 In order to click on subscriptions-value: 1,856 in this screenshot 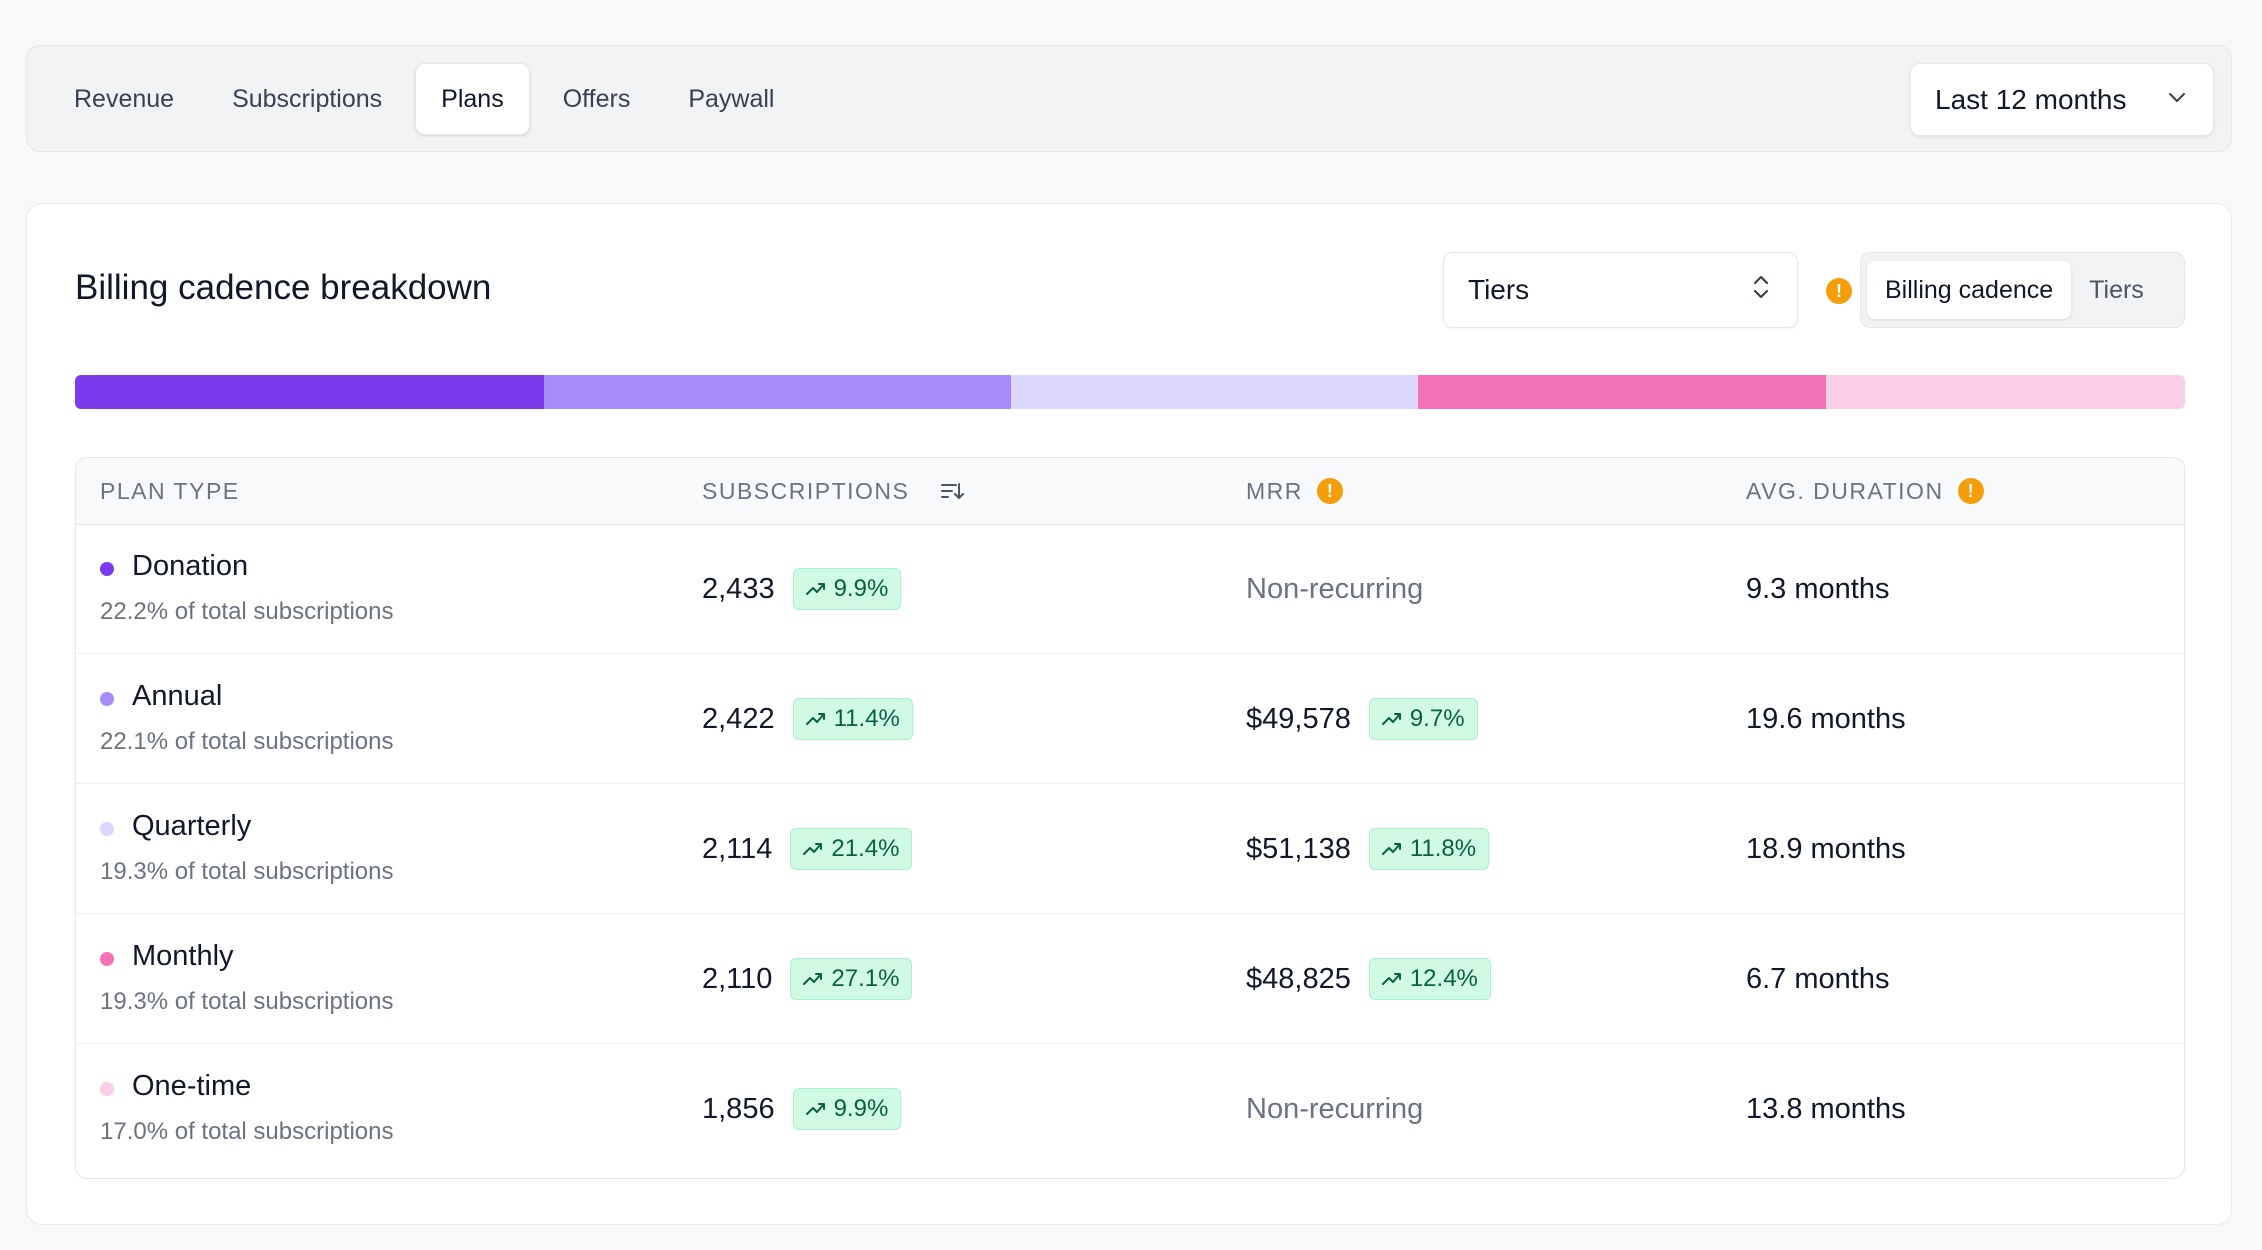, I will do `click(738, 1108)`.